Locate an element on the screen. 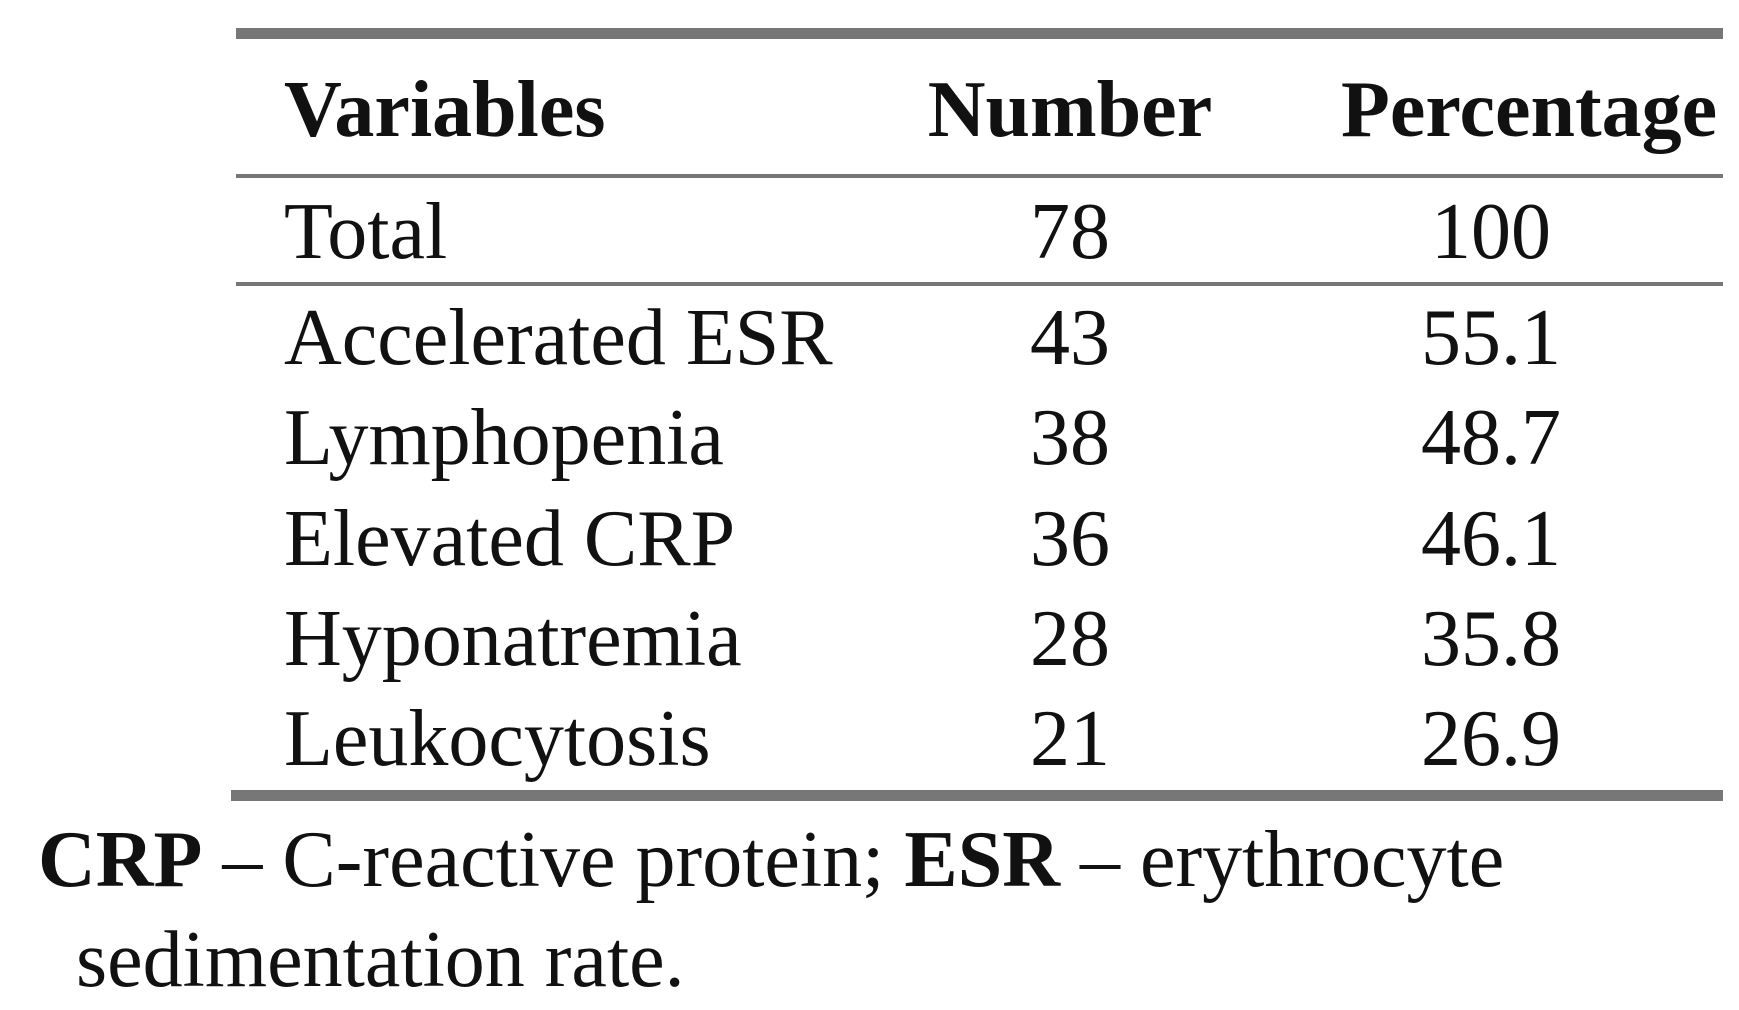  row-label: Accelerated ESR is located at coordinates (558, 338).